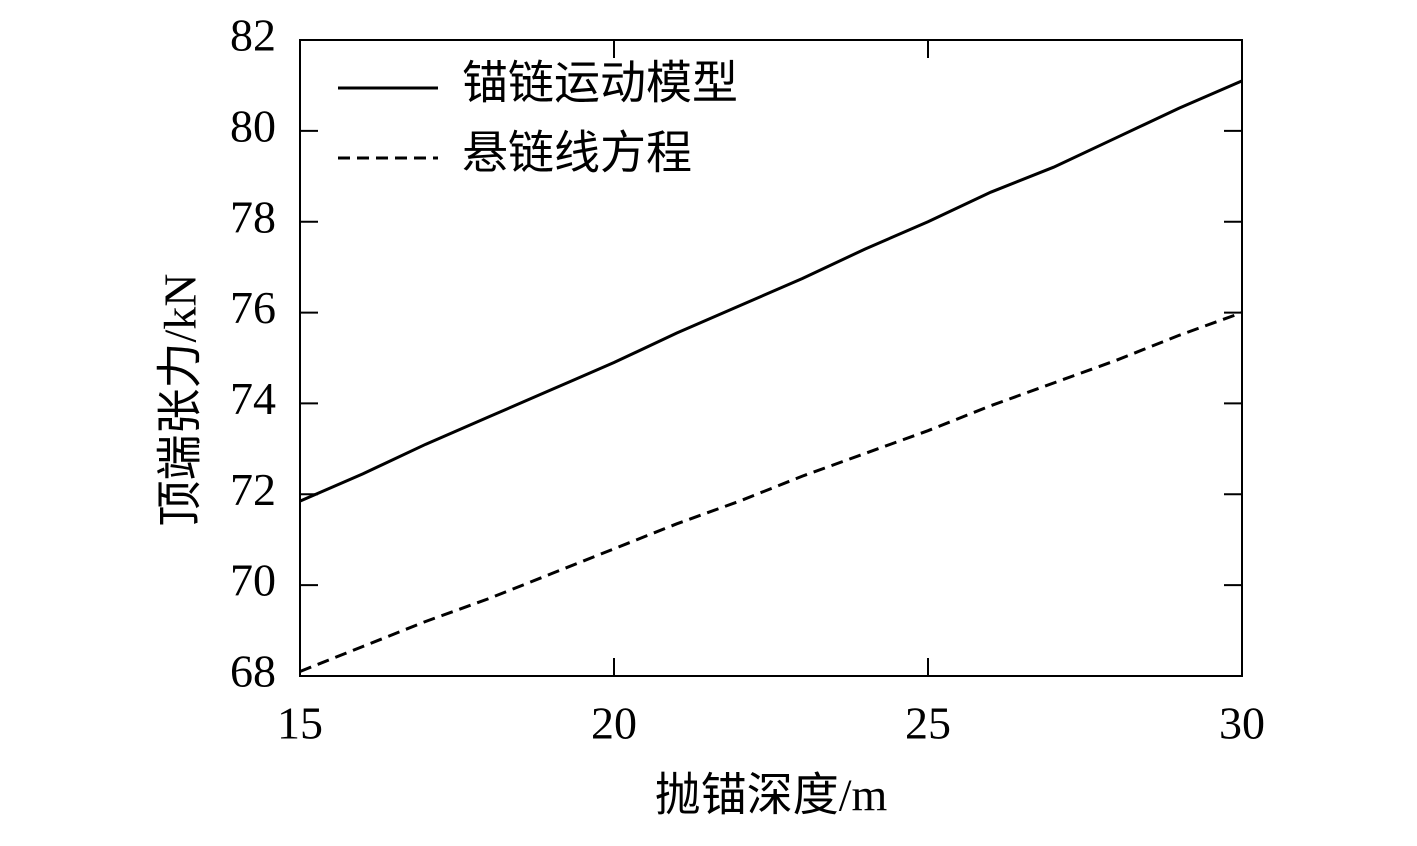  Describe the element at coordinates (614, 723) in the screenshot. I see `x-tick-label: 20` at that location.